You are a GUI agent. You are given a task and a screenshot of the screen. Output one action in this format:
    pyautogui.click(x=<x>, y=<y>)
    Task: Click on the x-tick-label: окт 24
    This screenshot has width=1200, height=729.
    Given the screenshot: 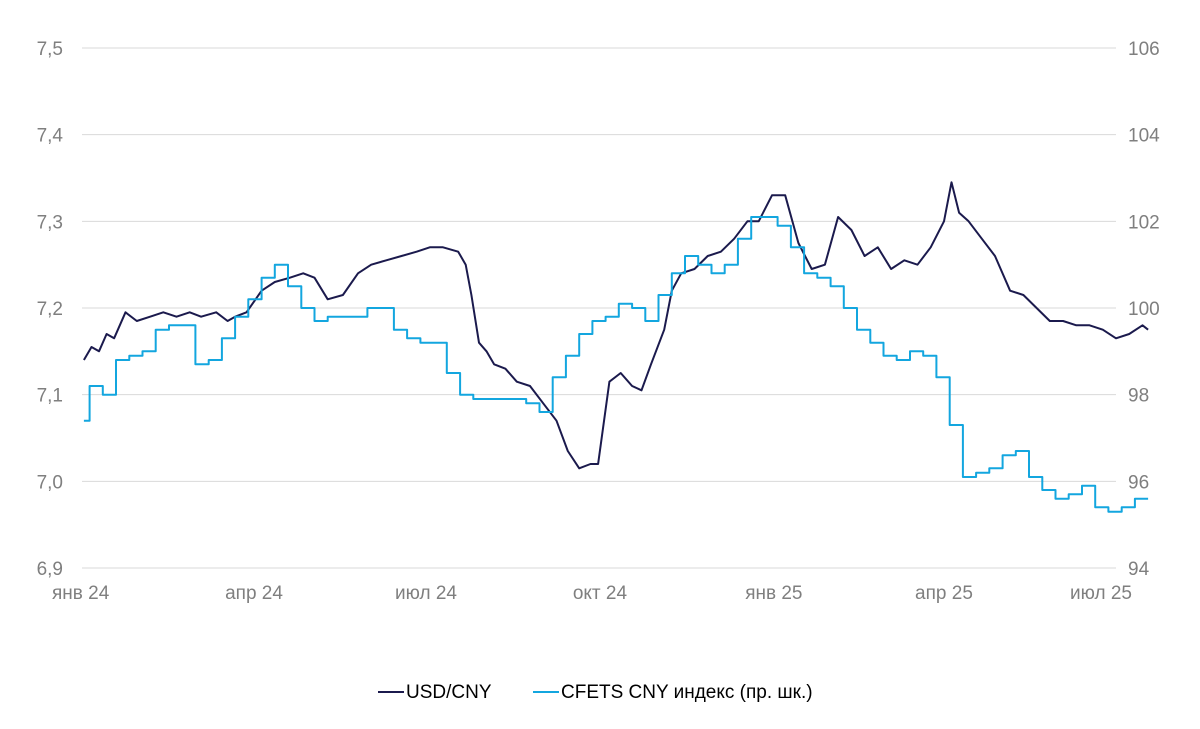 What is the action you would take?
    pyautogui.click(x=600, y=593)
    